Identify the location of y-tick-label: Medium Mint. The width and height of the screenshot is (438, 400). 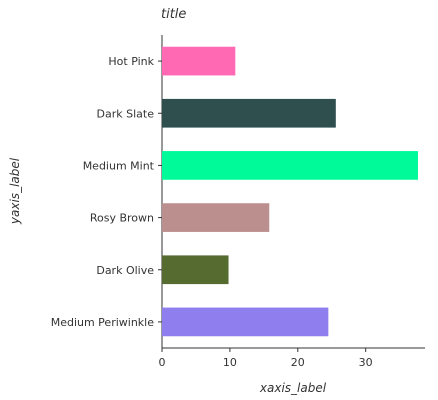
(119, 165).